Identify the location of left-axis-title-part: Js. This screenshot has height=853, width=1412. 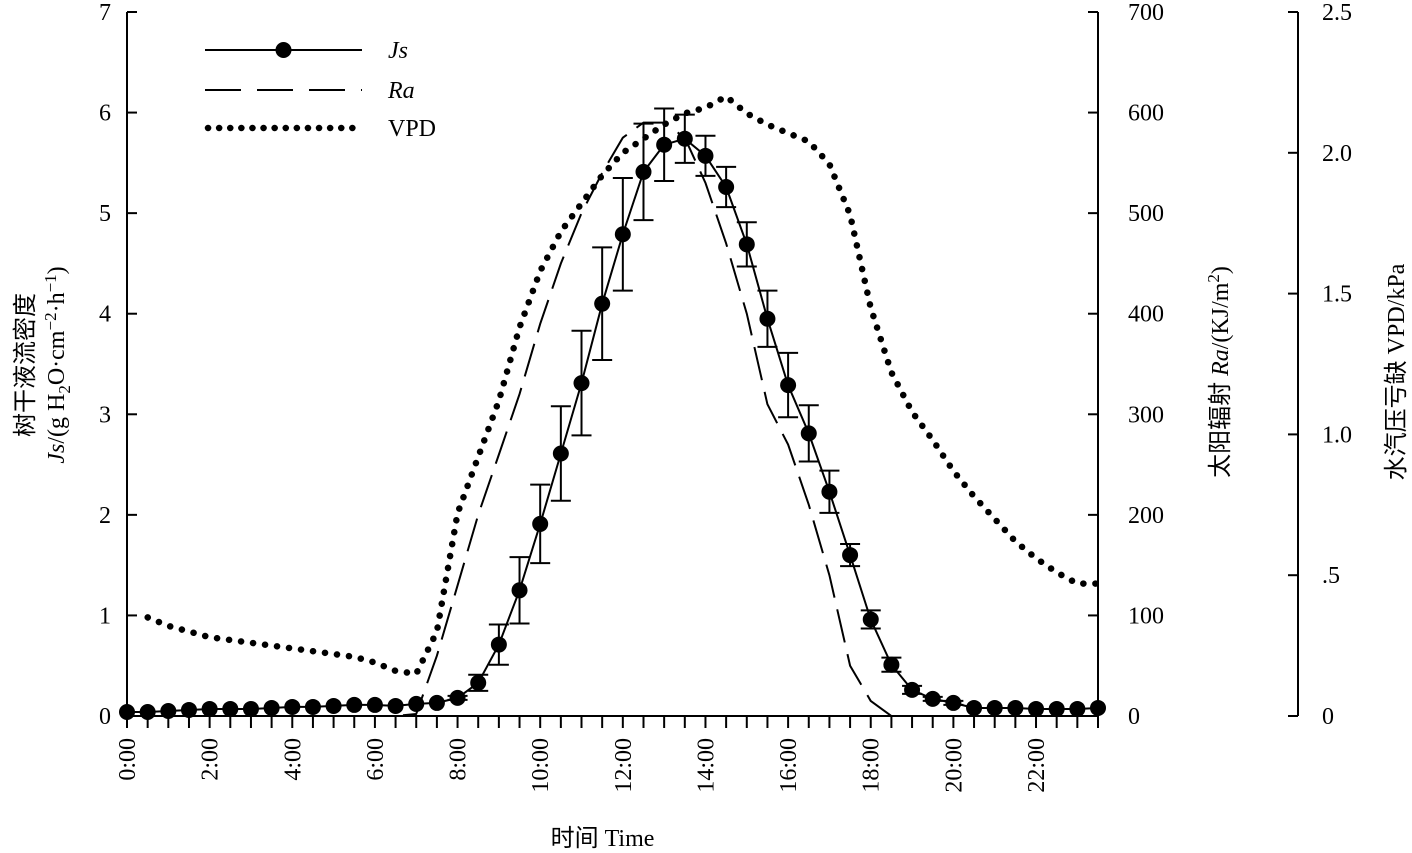
(57, 454).